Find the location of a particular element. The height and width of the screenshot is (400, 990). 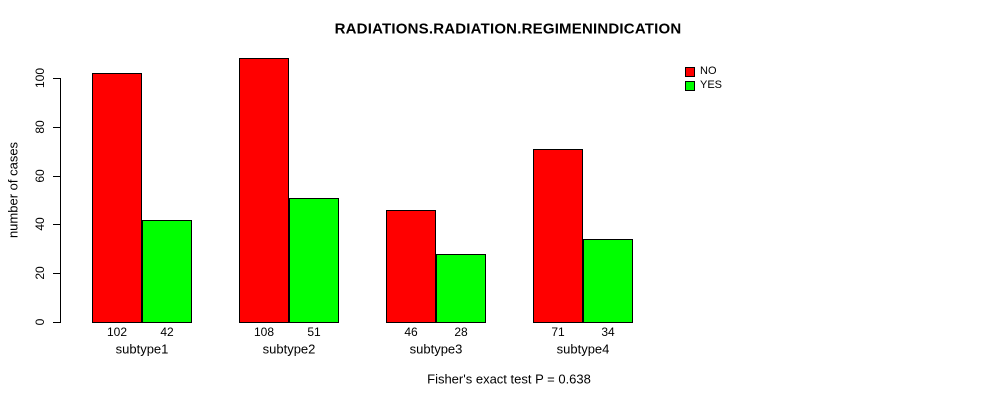

bar-no-subtype1 is located at coordinates (117, 198).